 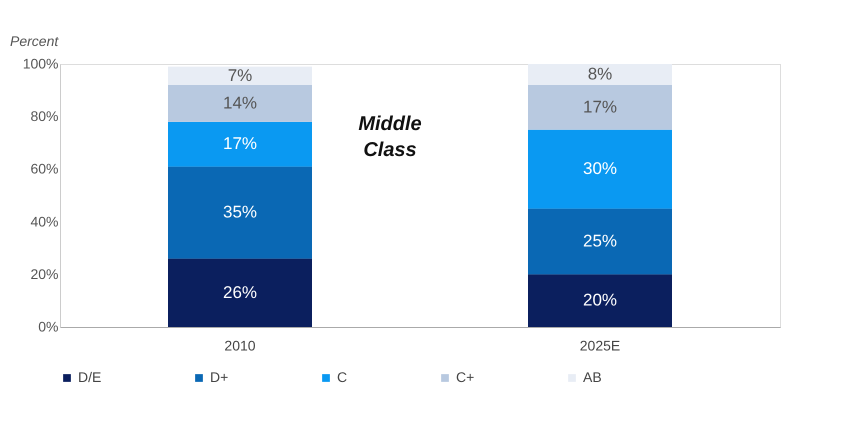 What do you see at coordinates (90, 377) in the screenshot?
I see `legend-label: D/E` at bounding box center [90, 377].